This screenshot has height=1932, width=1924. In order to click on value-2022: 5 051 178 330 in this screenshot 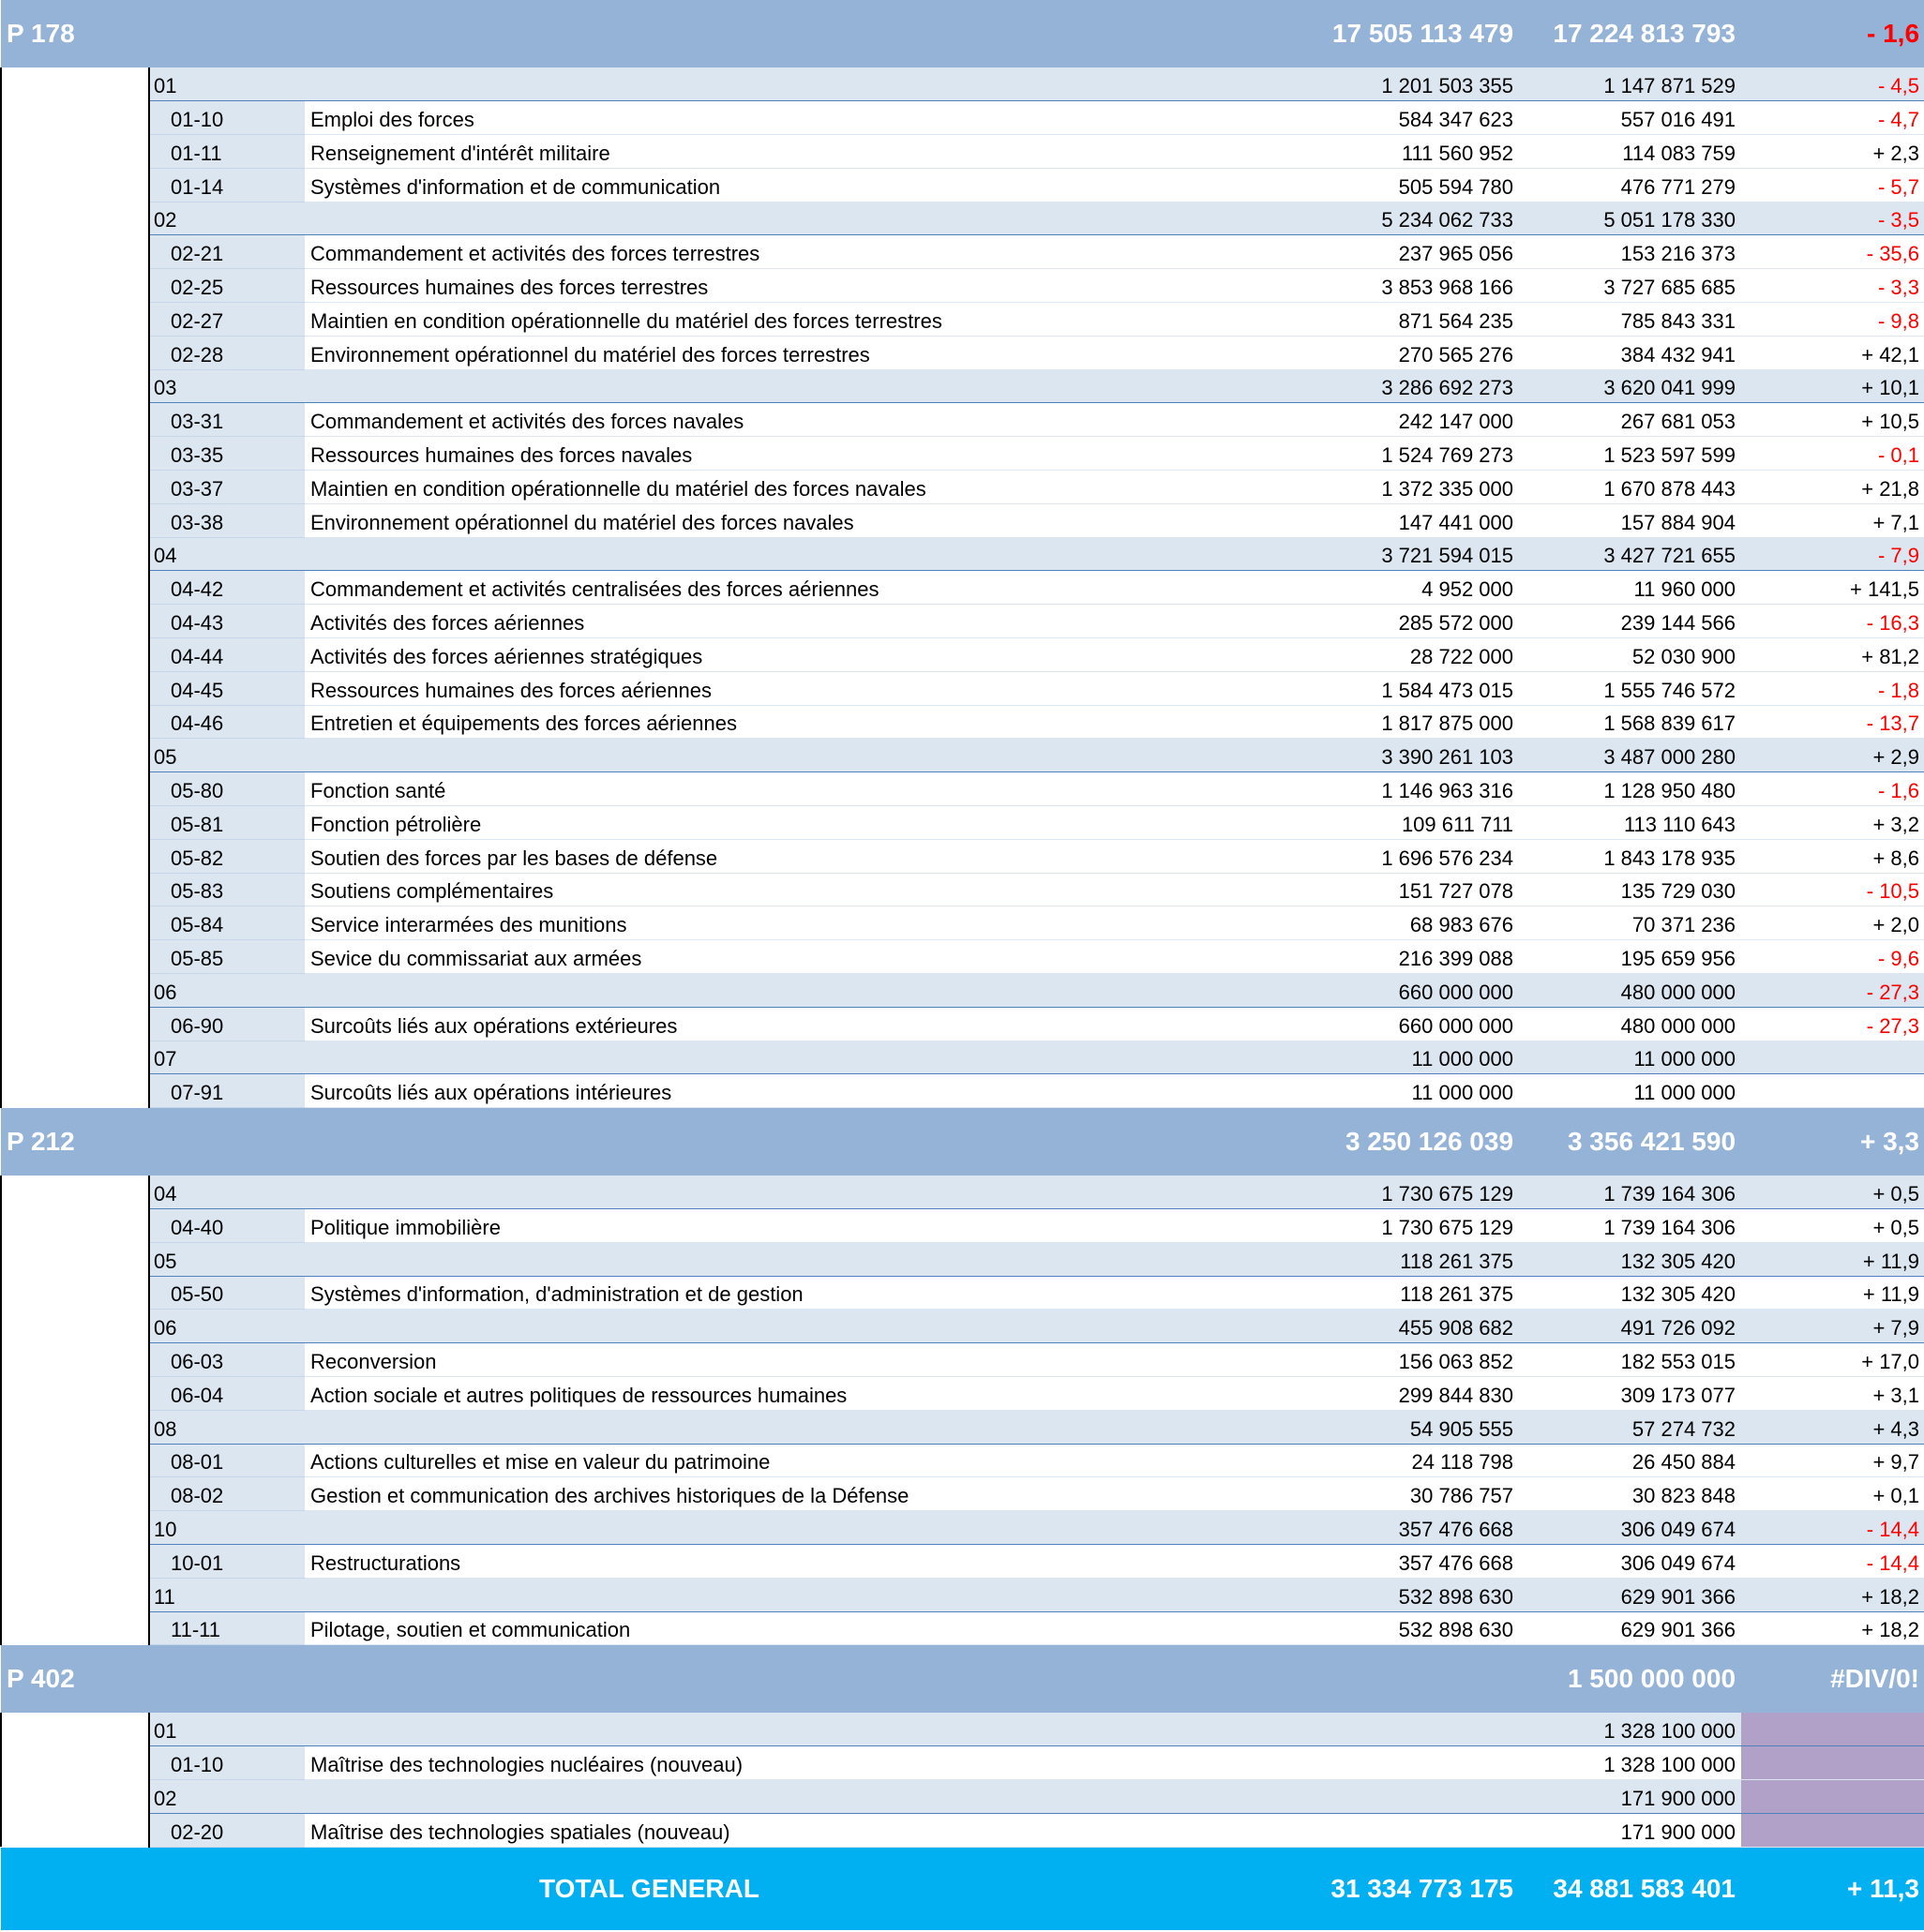, I will do `click(1630, 219)`.